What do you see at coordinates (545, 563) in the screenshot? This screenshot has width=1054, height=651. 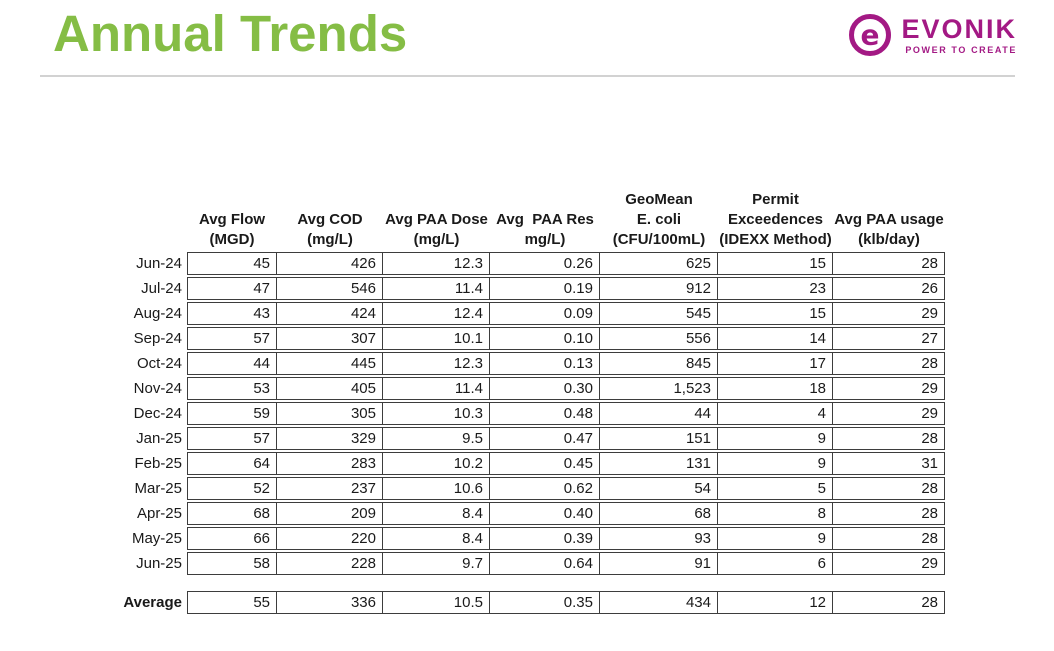 I see `table-cell: 0.64` at bounding box center [545, 563].